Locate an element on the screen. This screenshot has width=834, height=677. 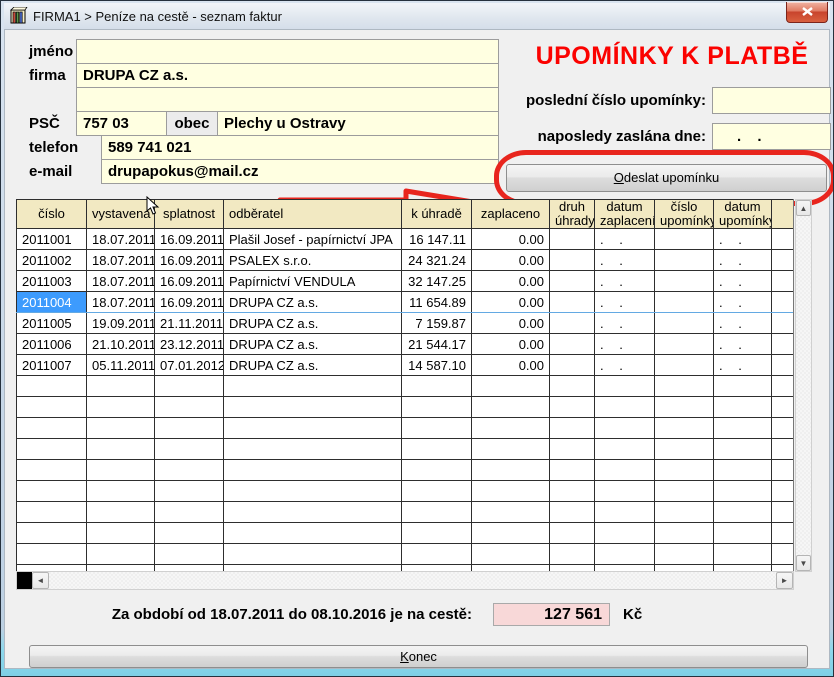
jmeno-label: jméno is located at coordinates (51, 51).